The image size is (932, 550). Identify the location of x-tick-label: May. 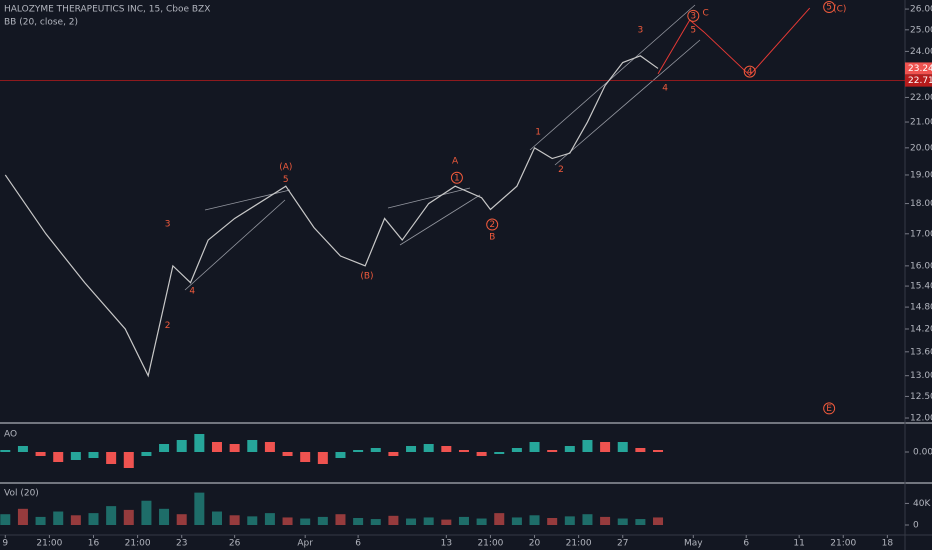
(693, 544).